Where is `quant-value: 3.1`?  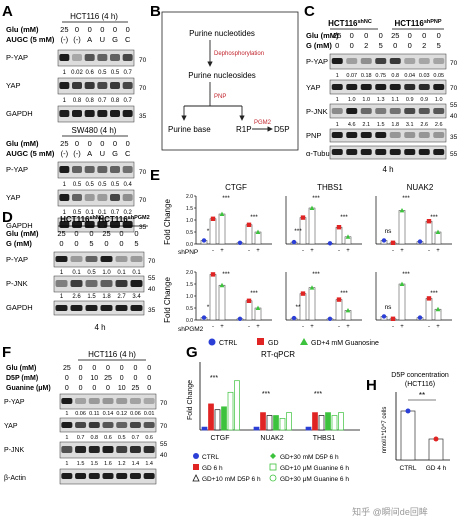
quant-value: 3.1 is located at coordinates (410, 125).